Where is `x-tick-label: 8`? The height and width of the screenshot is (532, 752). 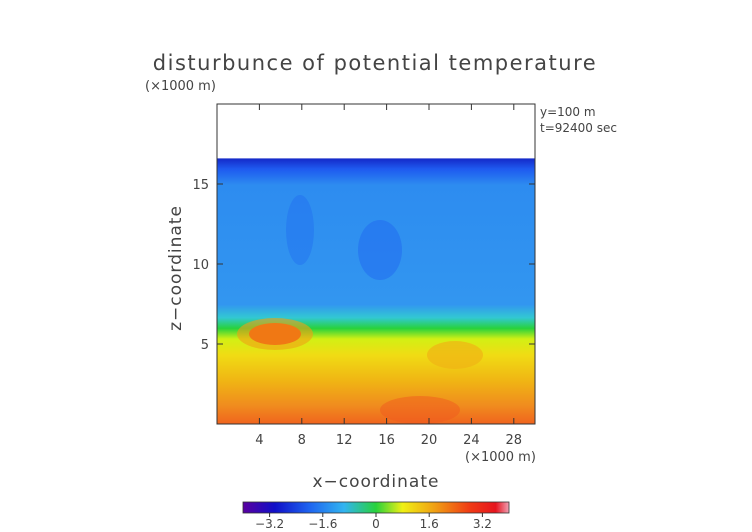 x-tick-label: 8 is located at coordinates (302, 440).